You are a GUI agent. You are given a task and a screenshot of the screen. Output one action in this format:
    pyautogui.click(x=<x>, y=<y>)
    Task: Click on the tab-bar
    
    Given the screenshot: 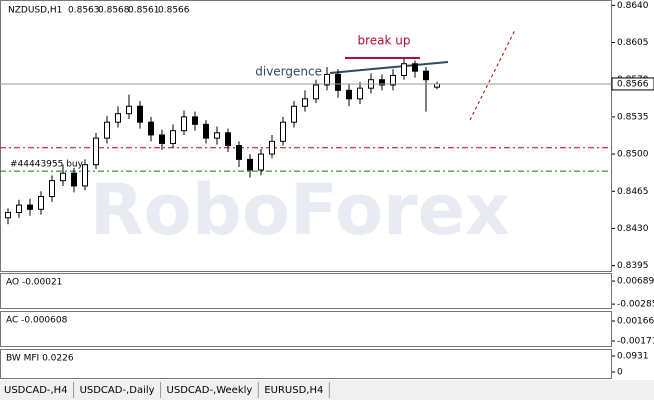 What is the action you would take?
    pyautogui.click(x=327, y=390)
    